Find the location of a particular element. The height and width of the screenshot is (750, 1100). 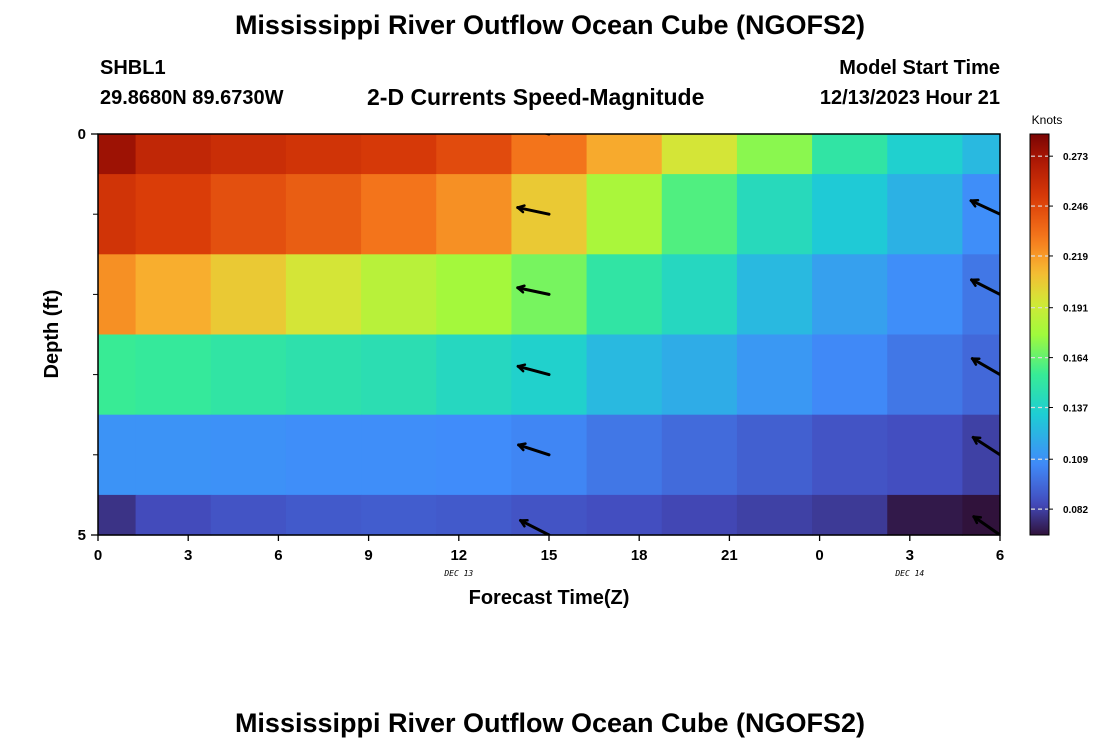

x-tick-label: 15 is located at coordinates (549, 555).